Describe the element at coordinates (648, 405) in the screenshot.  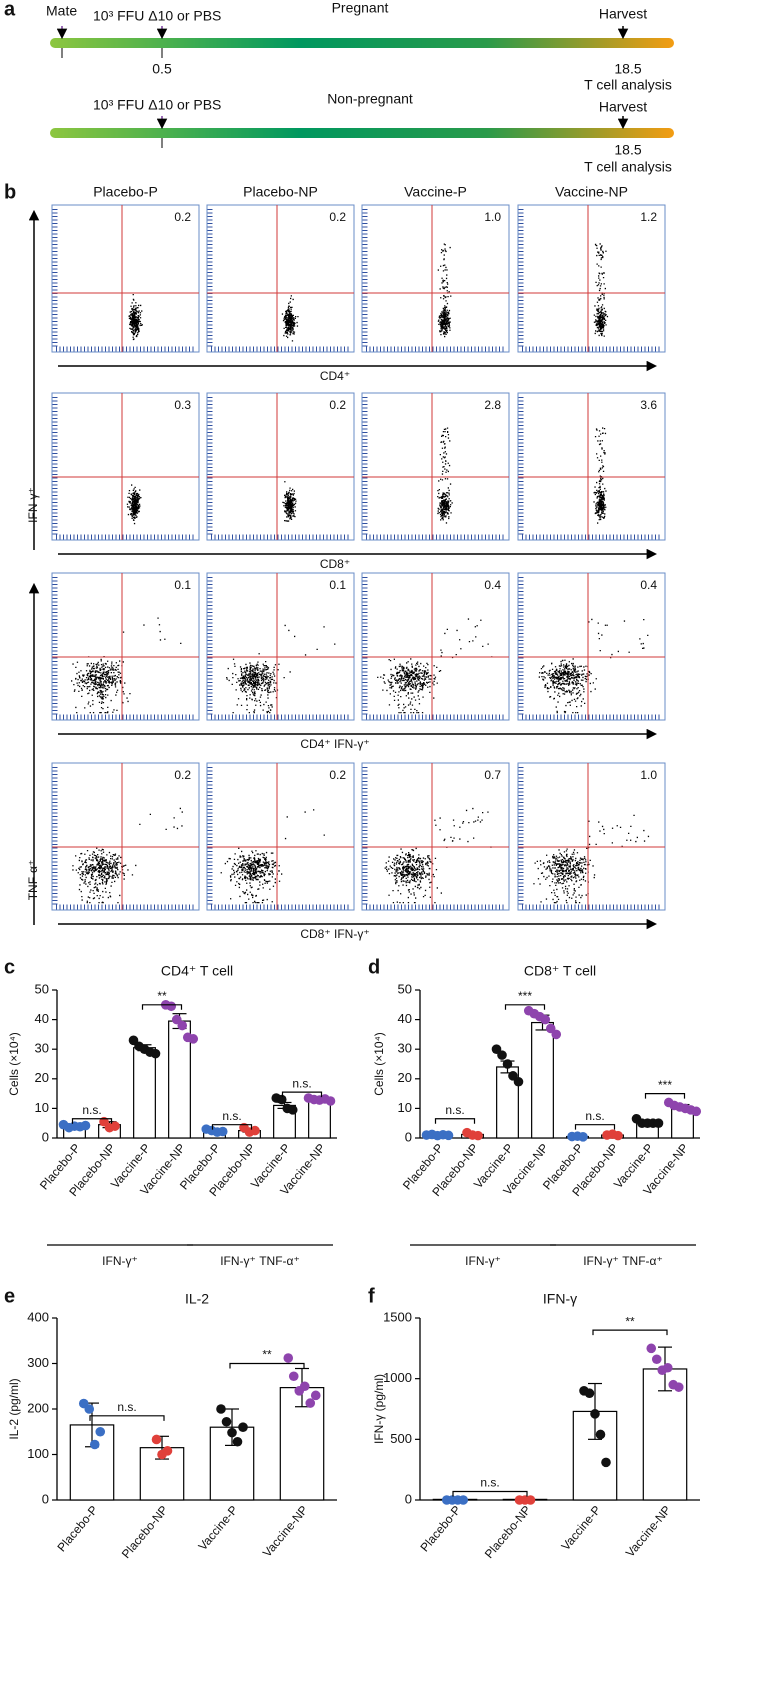
I see `quadrant-value: 3.6` at that location.